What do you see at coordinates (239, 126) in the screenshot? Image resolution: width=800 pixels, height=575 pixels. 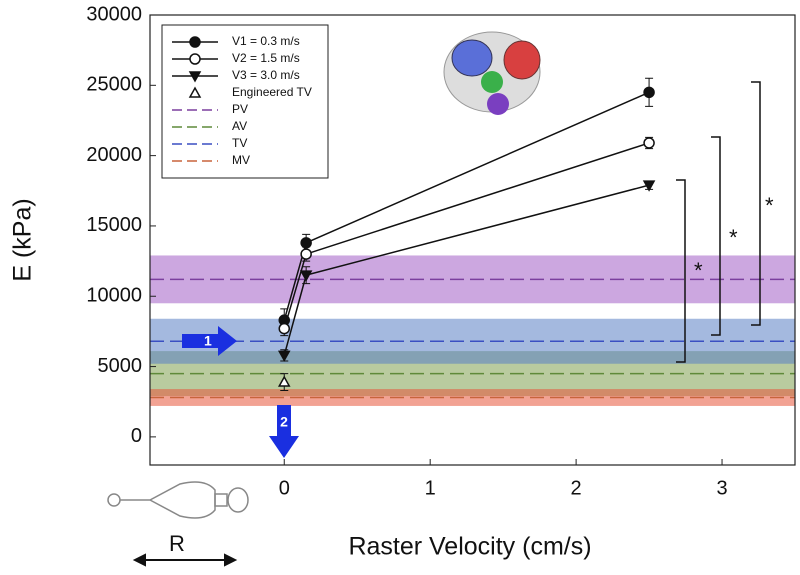 I see `legend-label: AV` at bounding box center [239, 126].